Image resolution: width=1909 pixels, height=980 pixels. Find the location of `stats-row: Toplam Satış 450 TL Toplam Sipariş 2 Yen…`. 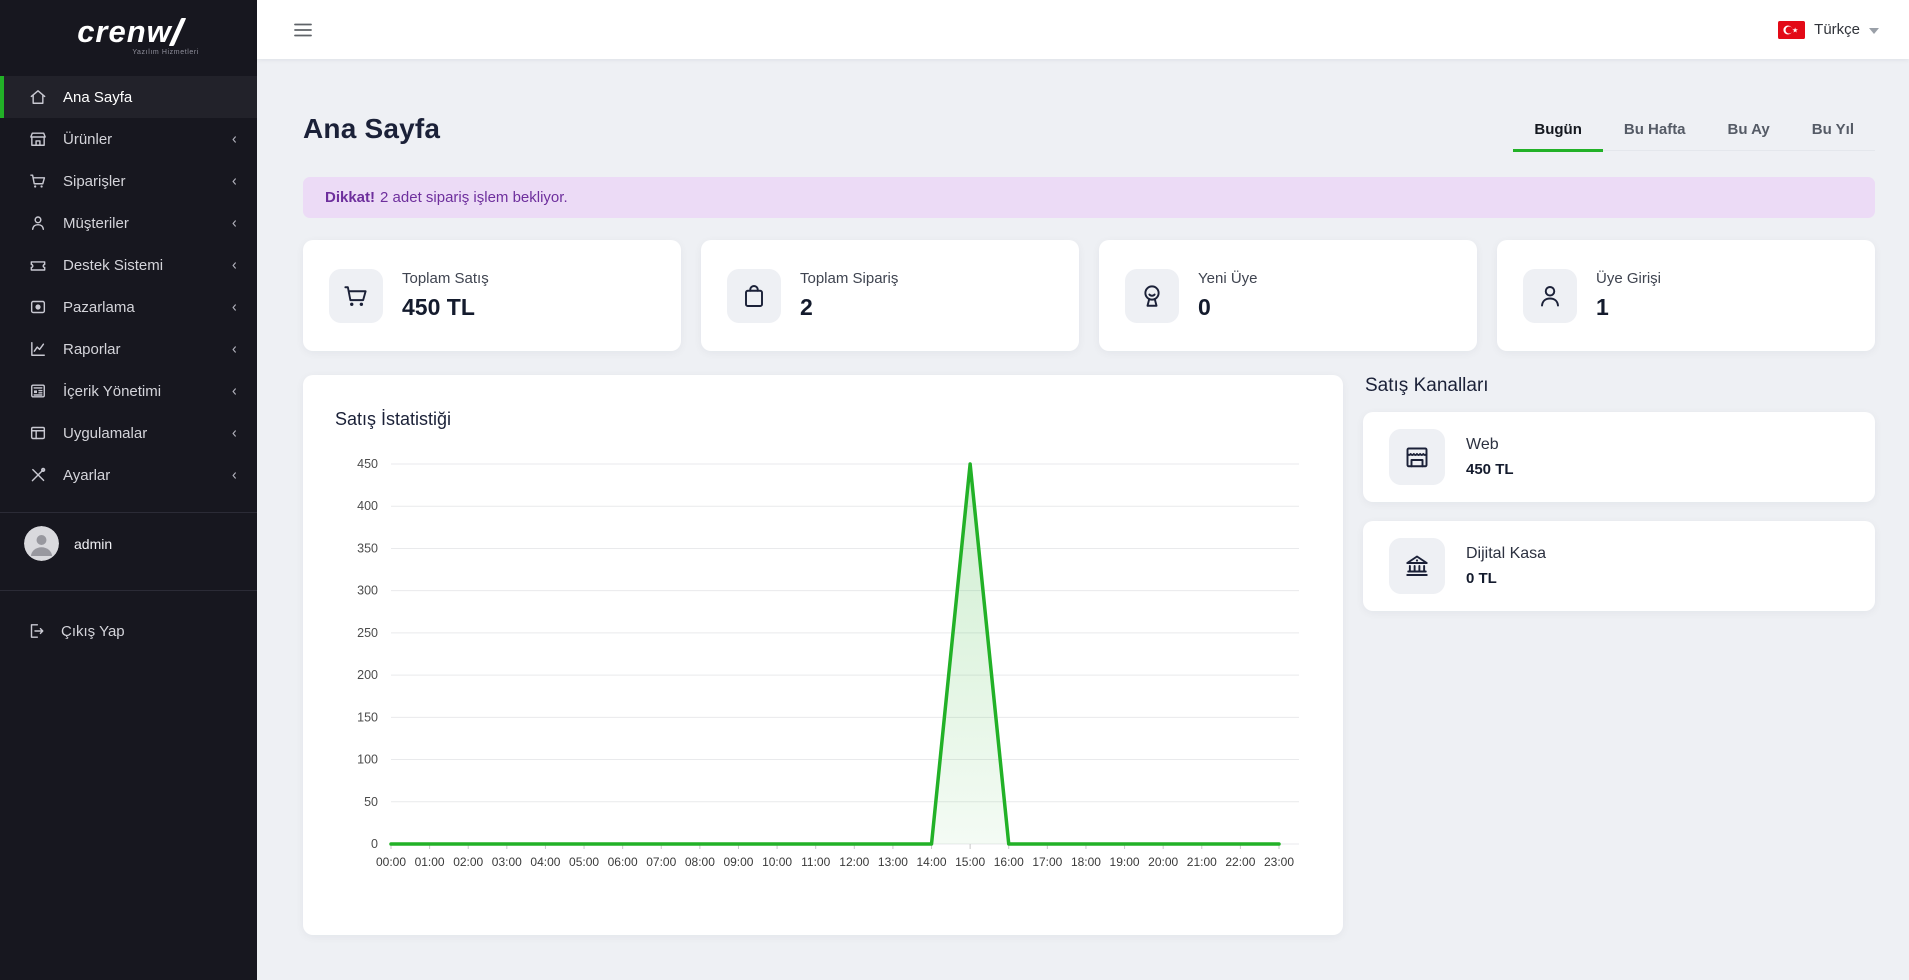

stats-row: Toplam Satış 450 TL Toplam Sipariş 2 Yen… is located at coordinates (1089, 295).